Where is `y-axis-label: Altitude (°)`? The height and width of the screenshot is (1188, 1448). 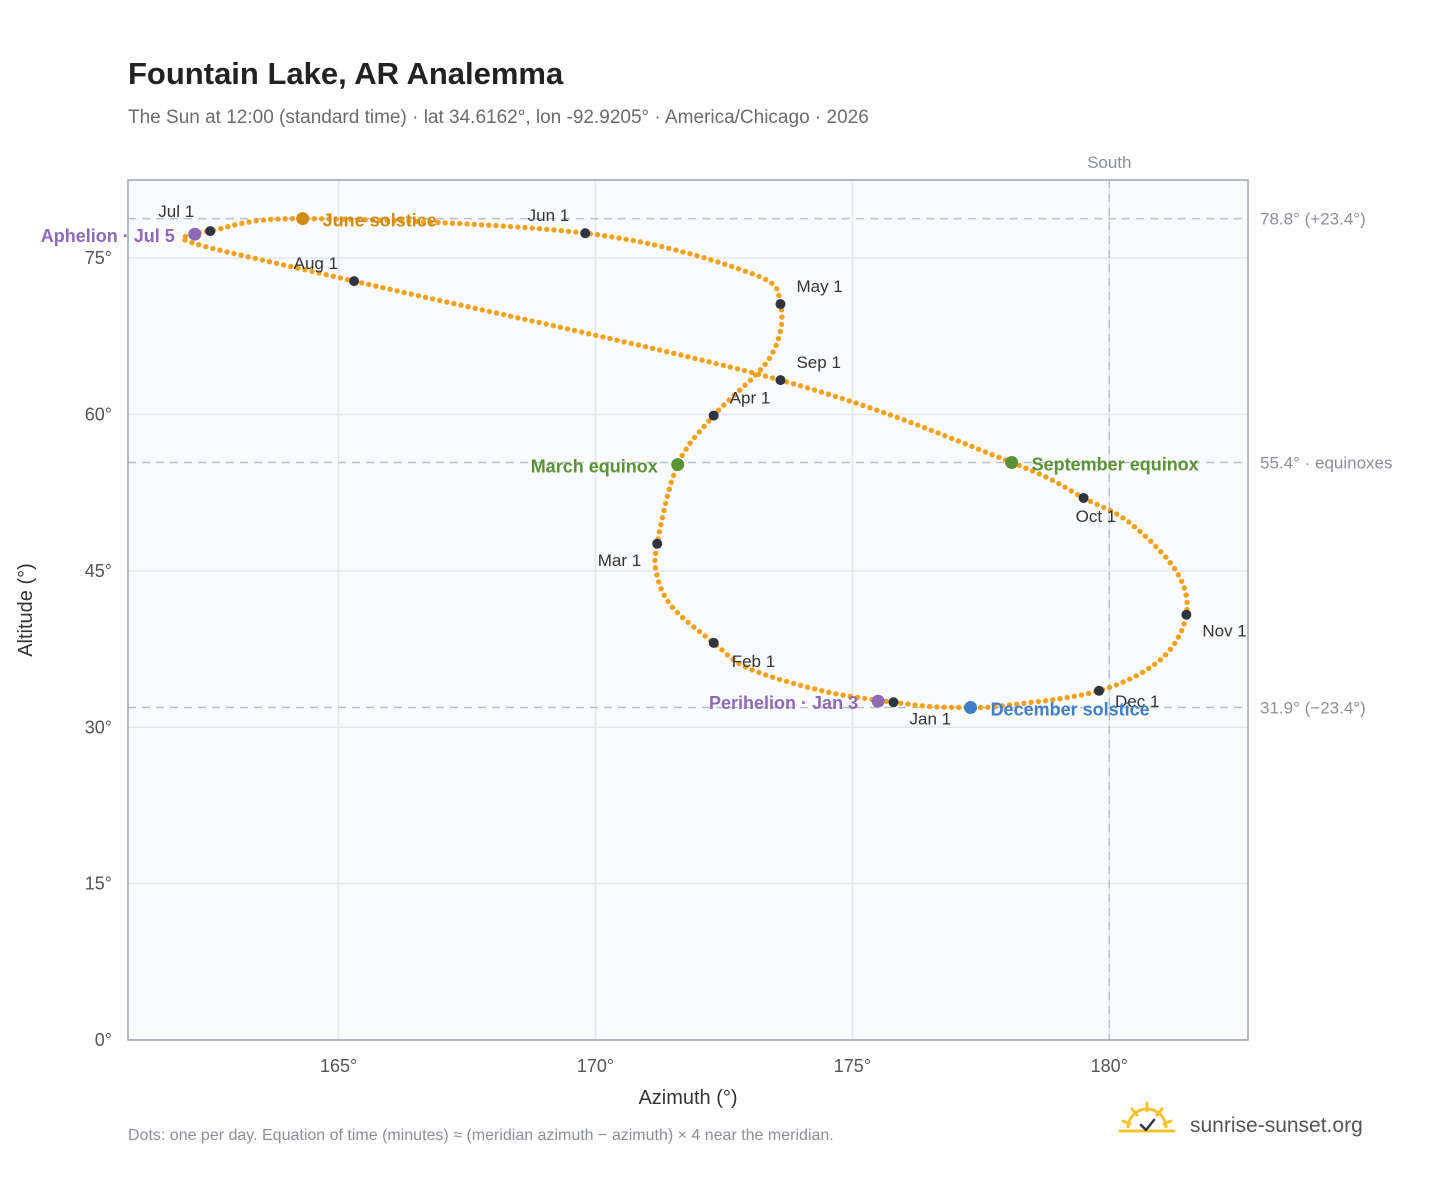
y-axis-label: Altitude (°) is located at coordinates (26, 610).